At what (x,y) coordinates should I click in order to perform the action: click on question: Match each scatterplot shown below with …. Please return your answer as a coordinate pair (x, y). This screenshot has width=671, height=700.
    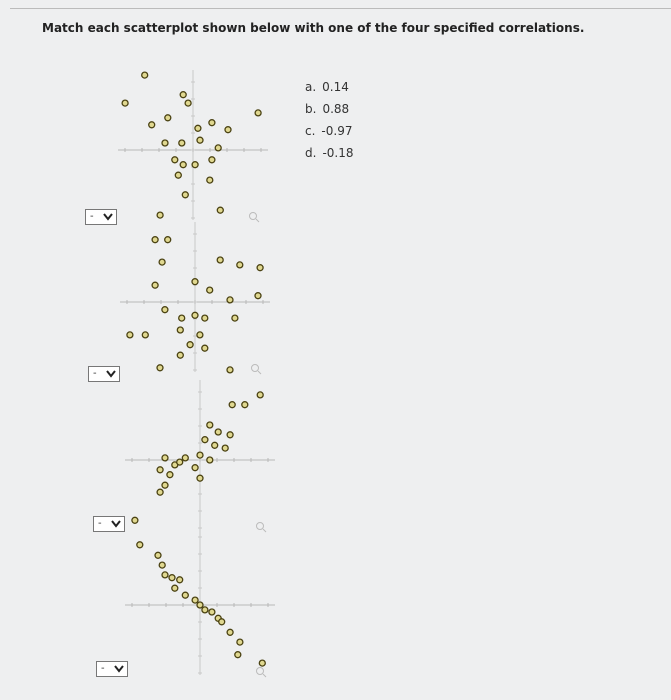
    Looking at the image, I should click on (313, 28).